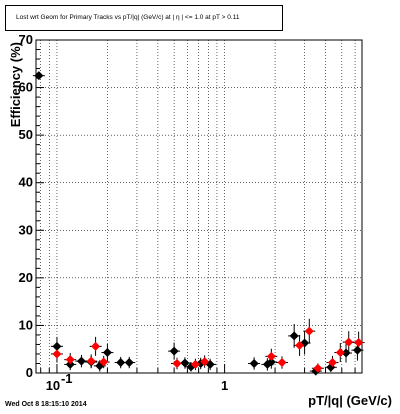 Image resolution: width=400 pixels, height=414 pixels. Describe the element at coordinates (350, 400) in the screenshot. I see `x-axis-title: pT/|q| (GeV/c)` at that location.